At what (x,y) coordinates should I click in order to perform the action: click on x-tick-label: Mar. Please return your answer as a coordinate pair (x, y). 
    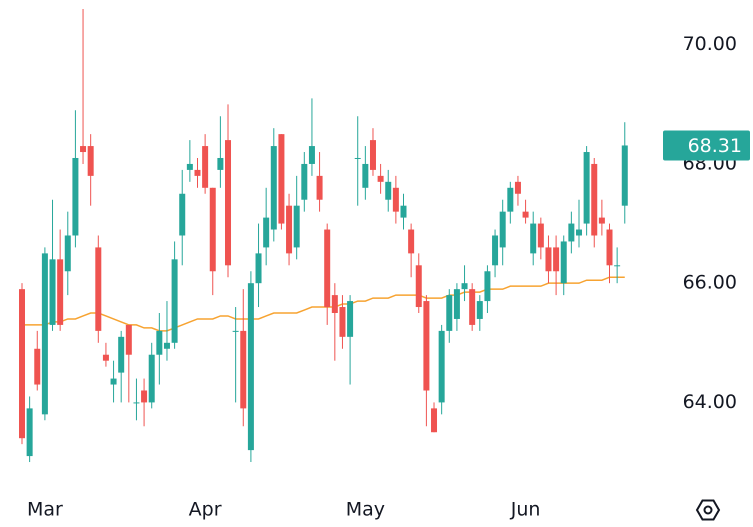
    Looking at the image, I should click on (45, 510).